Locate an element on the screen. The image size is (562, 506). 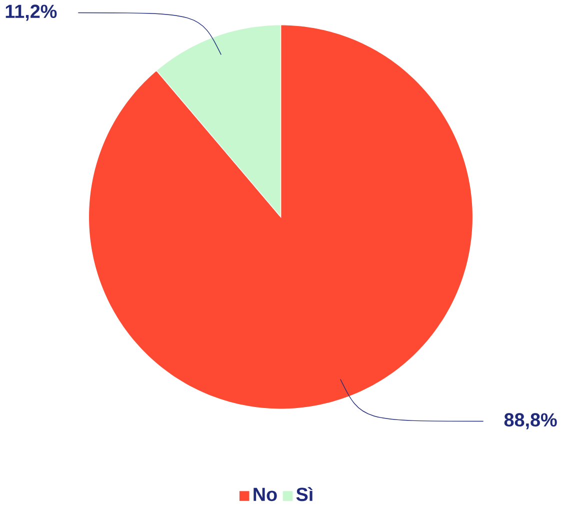
legend-label: Sì is located at coordinates (304, 494).